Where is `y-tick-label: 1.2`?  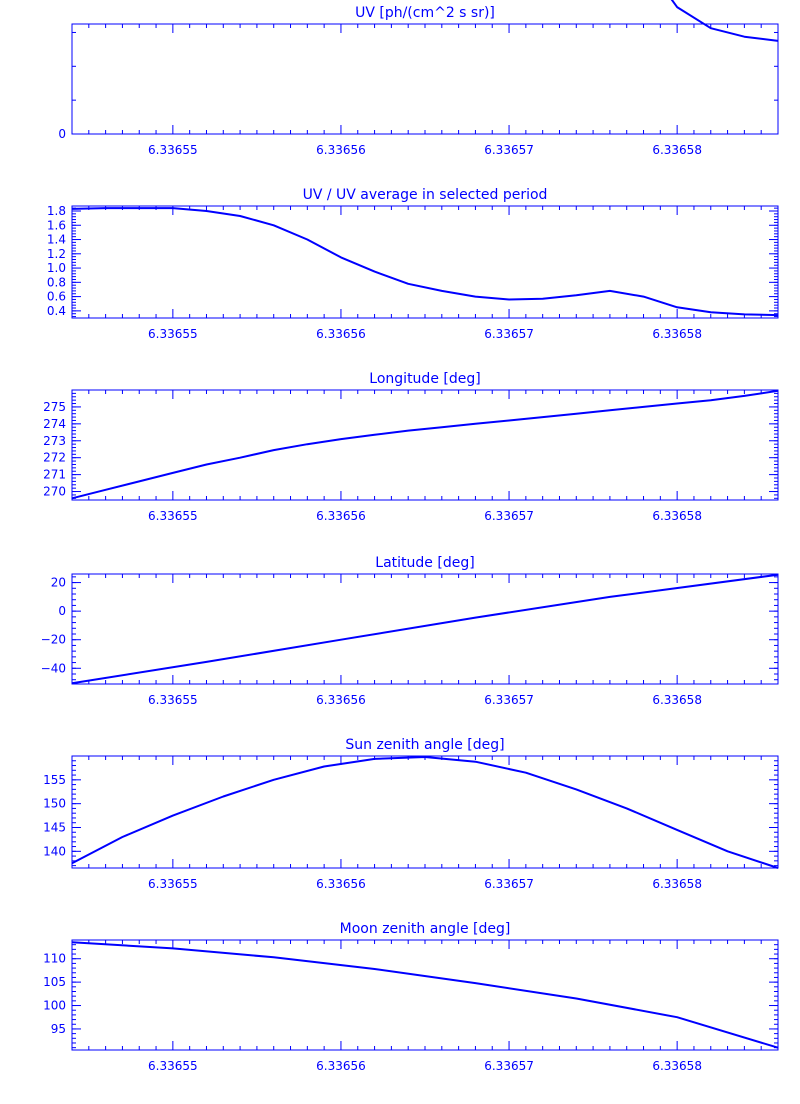
y-tick-label: 1.2 is located at coordinates (56, 254).